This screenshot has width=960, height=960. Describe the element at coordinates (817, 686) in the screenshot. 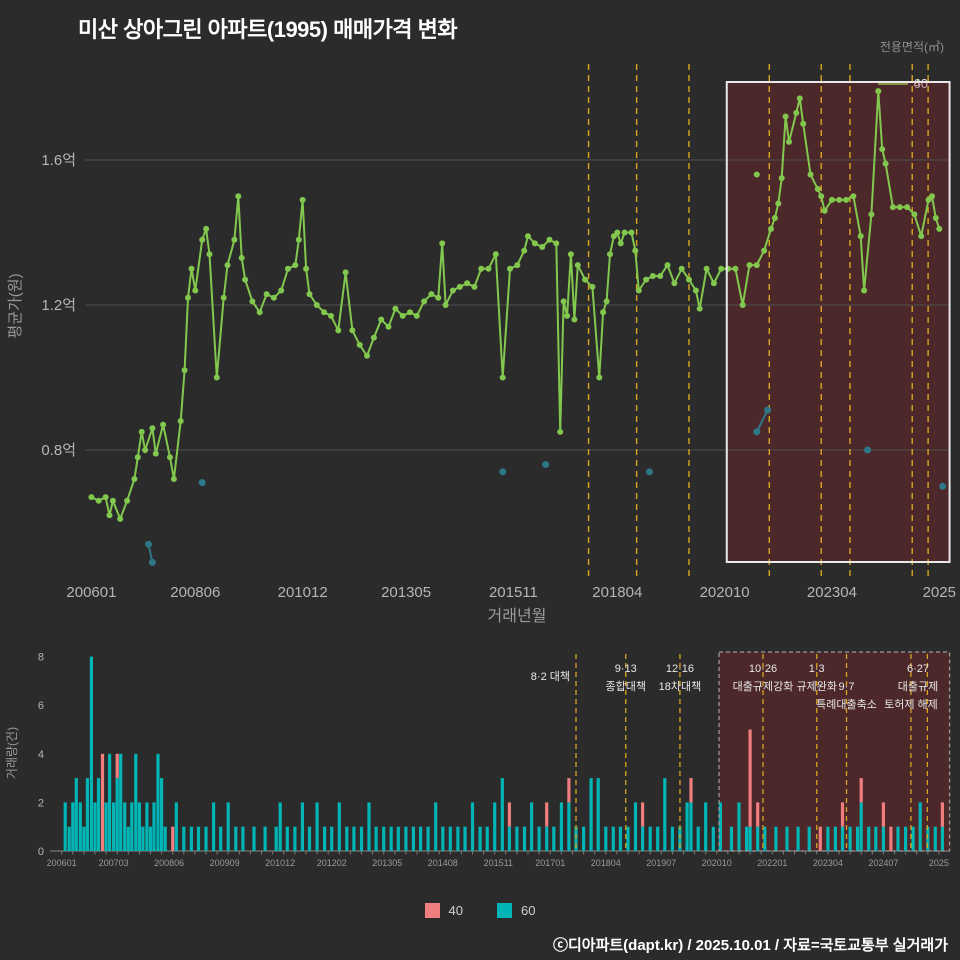

I see `policy-event-label: 규제완화` at that location.